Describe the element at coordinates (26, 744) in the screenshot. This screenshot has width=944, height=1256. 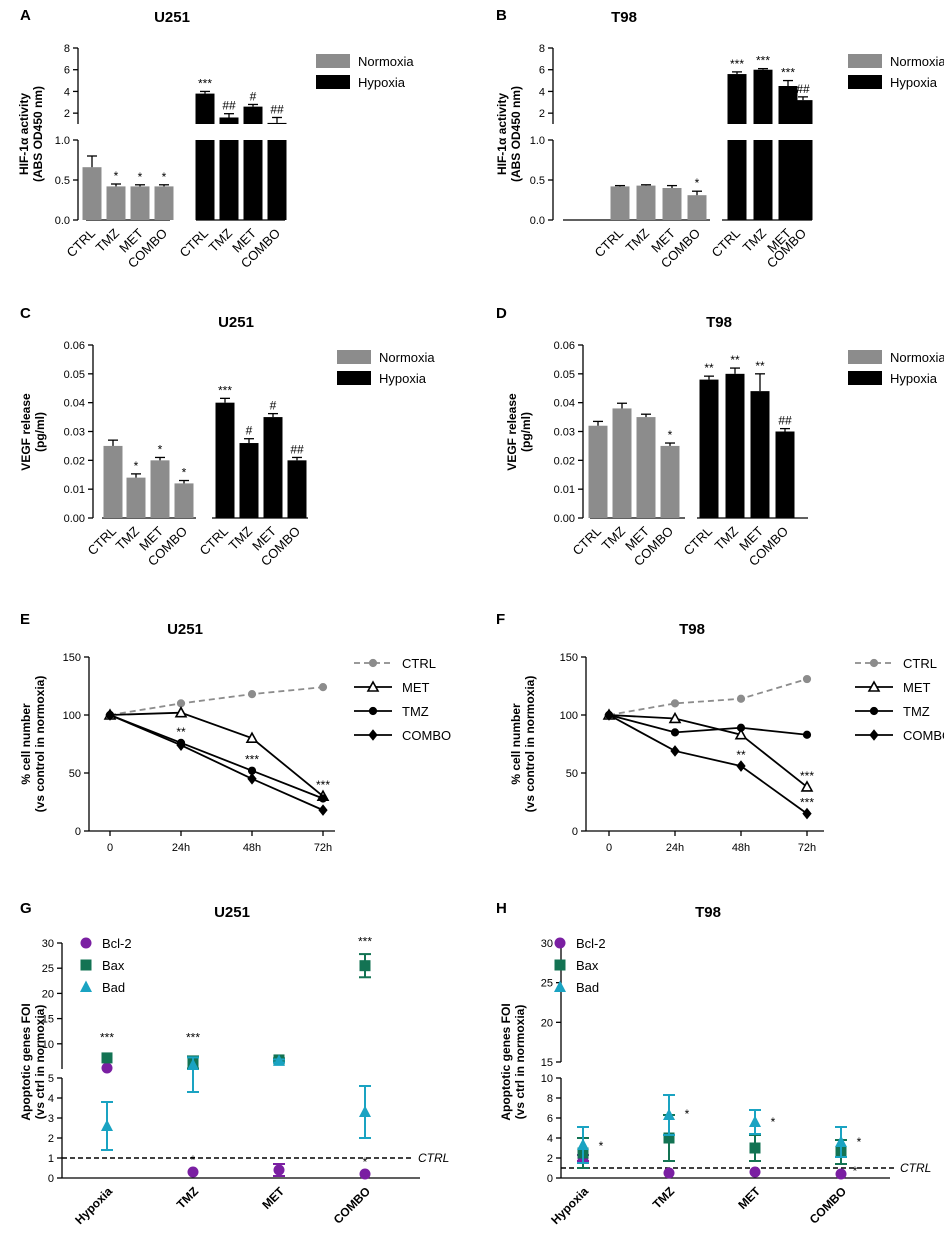
I see `y-axis-label-line: % cell number` at that location.